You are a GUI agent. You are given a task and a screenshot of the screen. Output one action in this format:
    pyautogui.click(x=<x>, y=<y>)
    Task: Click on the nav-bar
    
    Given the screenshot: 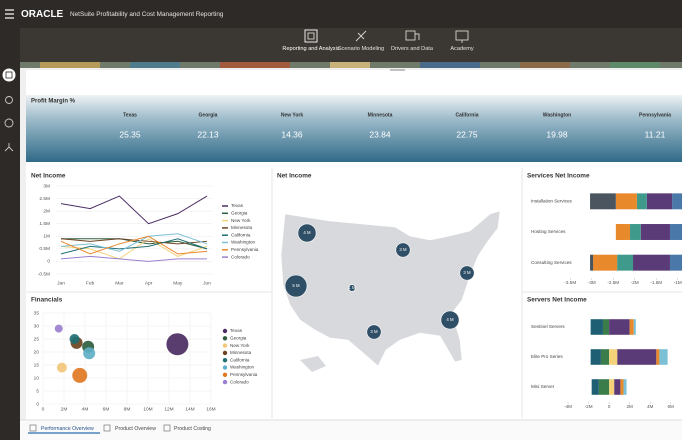 What is the action you would take?
    pyautogui.click(x=341, y=45)
    